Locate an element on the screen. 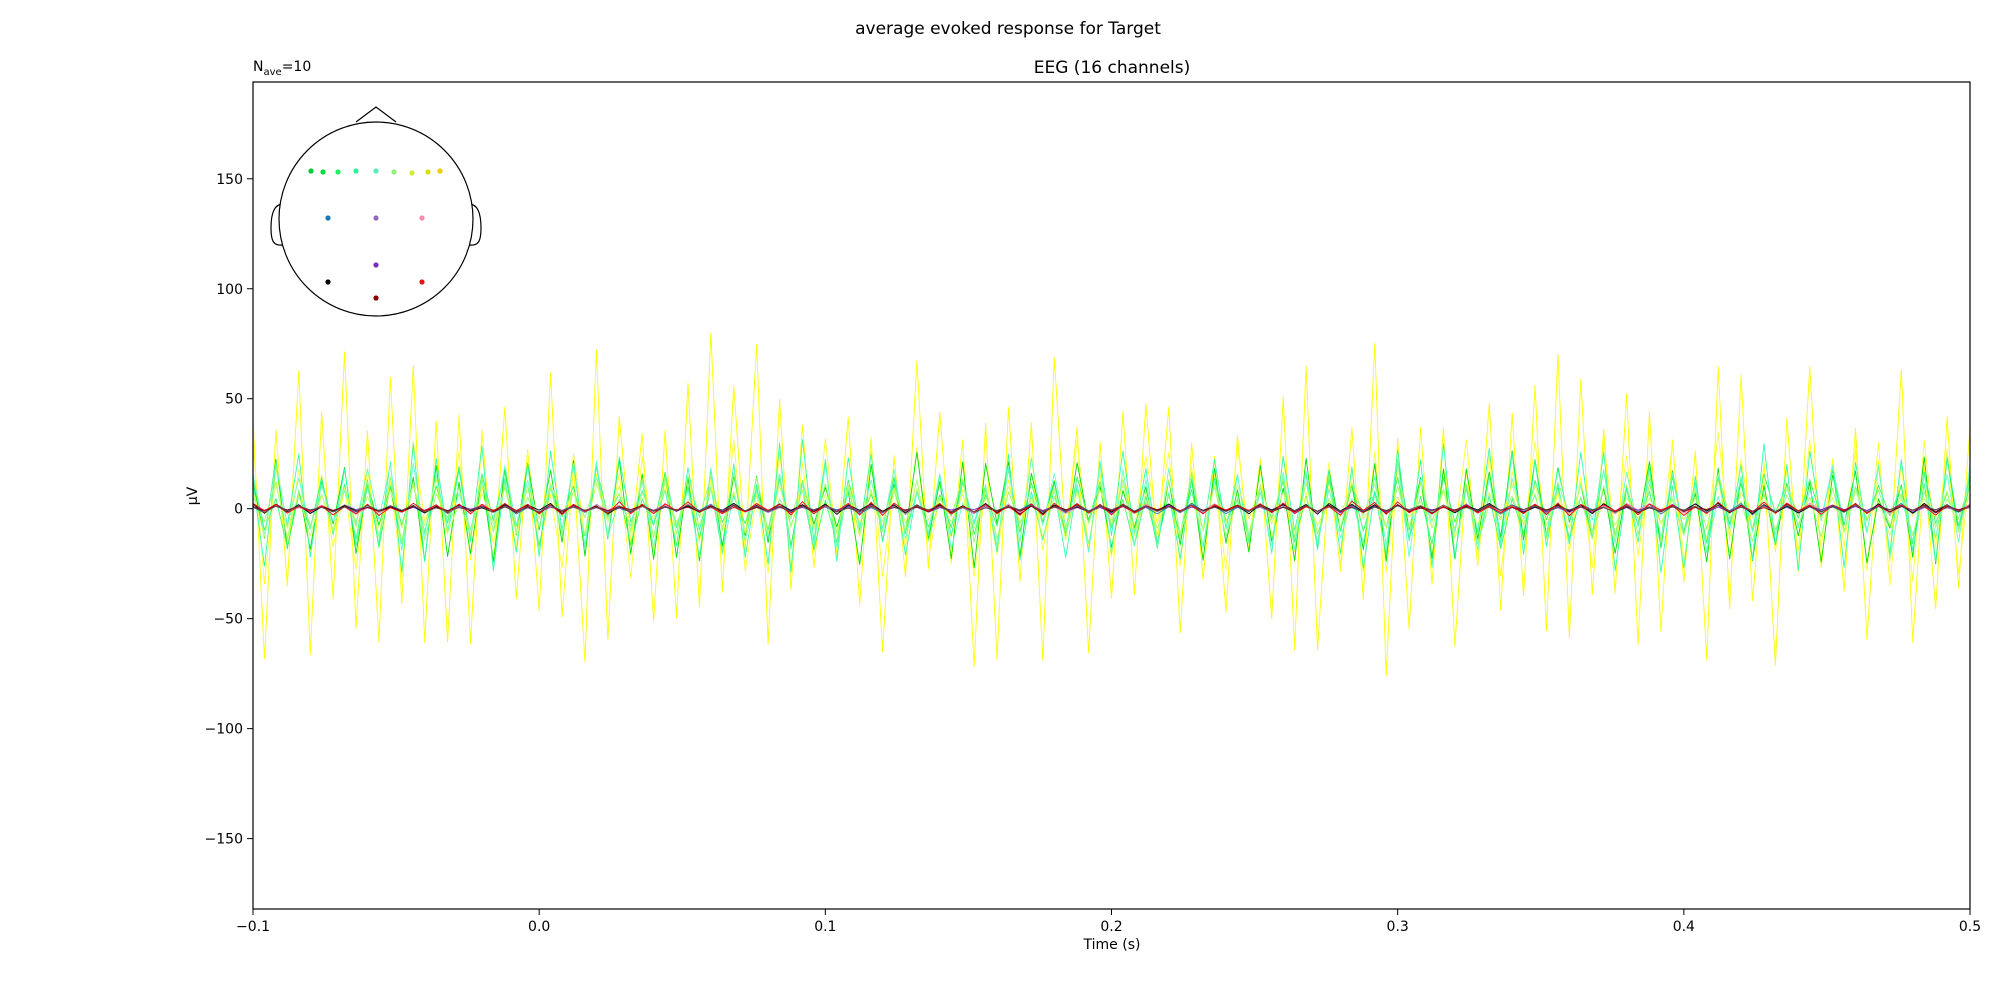 The height and width of the screenshot is (1000, 2000). sensor-layout-inset is located at coordinates (376, 211).